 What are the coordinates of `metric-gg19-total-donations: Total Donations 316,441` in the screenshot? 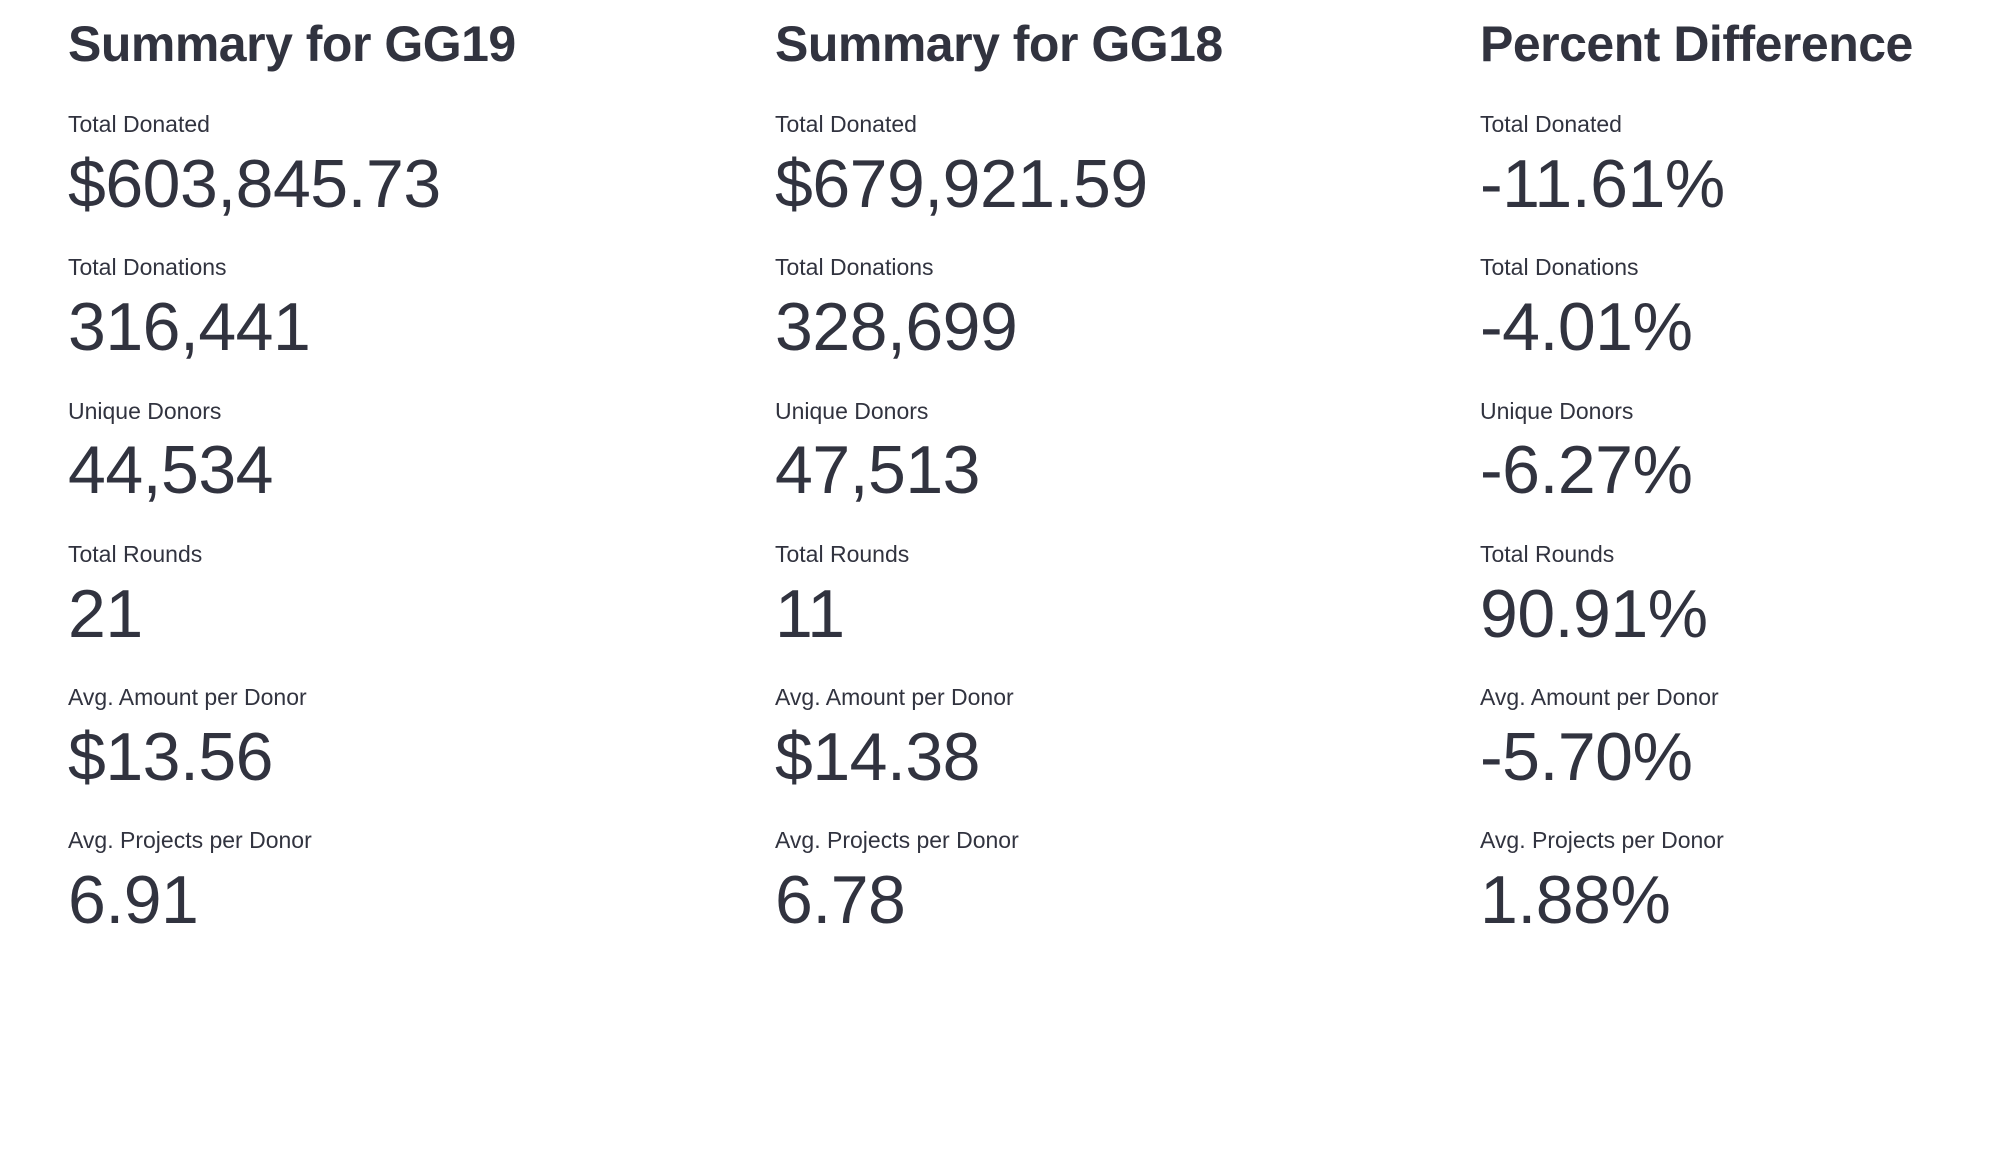 It's located at (421, 308).